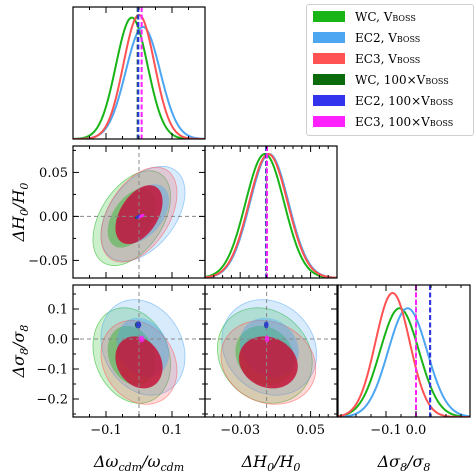  What do you see at coordinates (106, 461) in the screenshot?
I see `x-axis-label-omega-base: Δω` at bounding box center [106, 461].